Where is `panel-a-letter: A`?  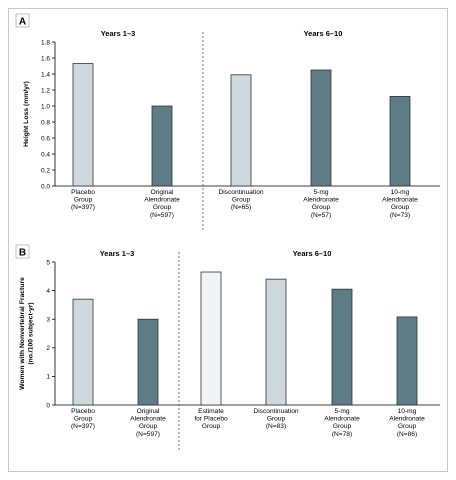
panel-a-letter: A is located at coordinates (22, 22).